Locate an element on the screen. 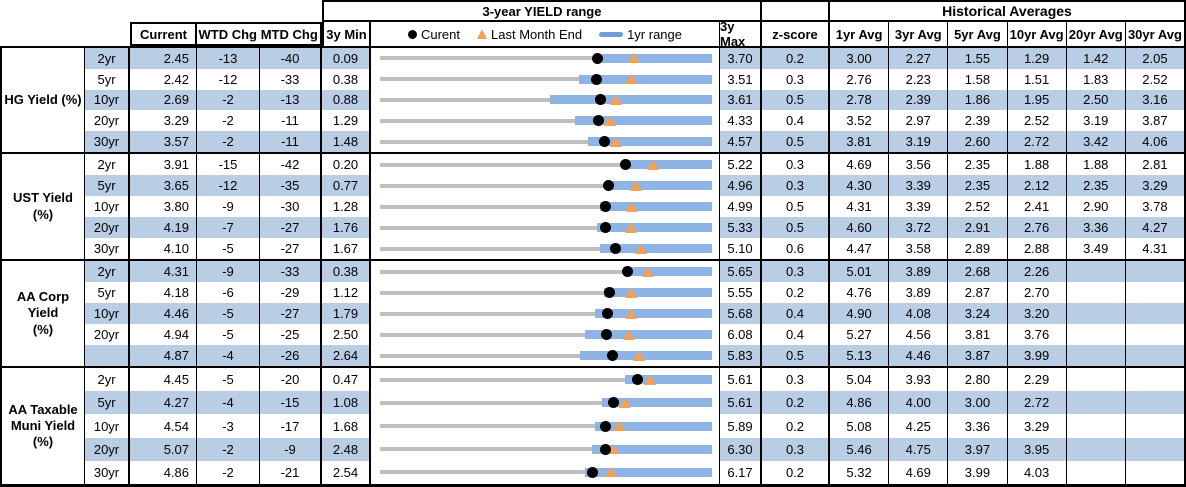  col-header-z-score: z-score is located at coordinates (796, 34).